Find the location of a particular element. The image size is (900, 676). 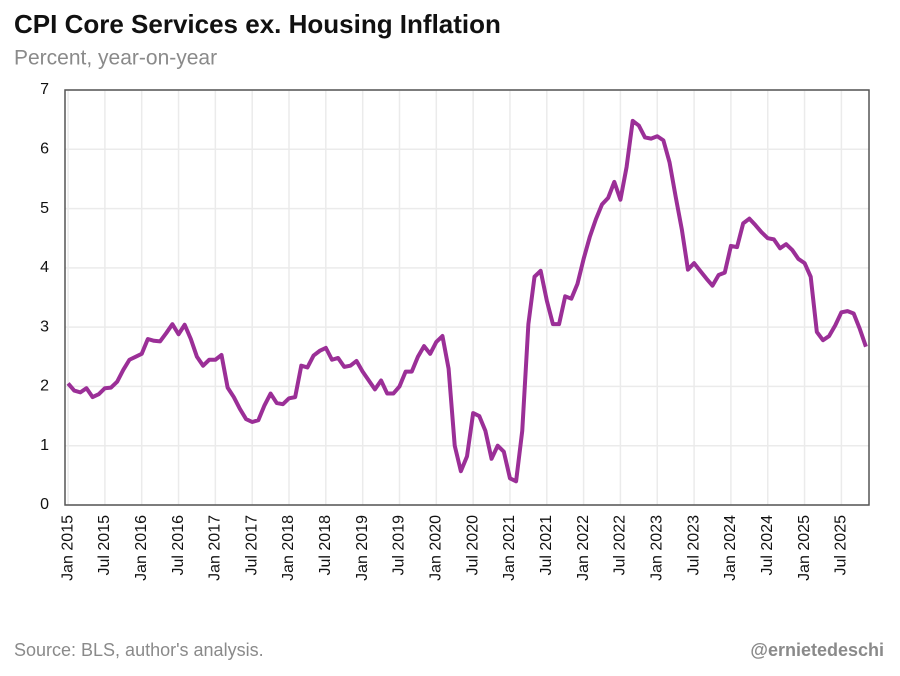

chart-subtitle: Percent, year-on-year is located at coordinates (115, 58).